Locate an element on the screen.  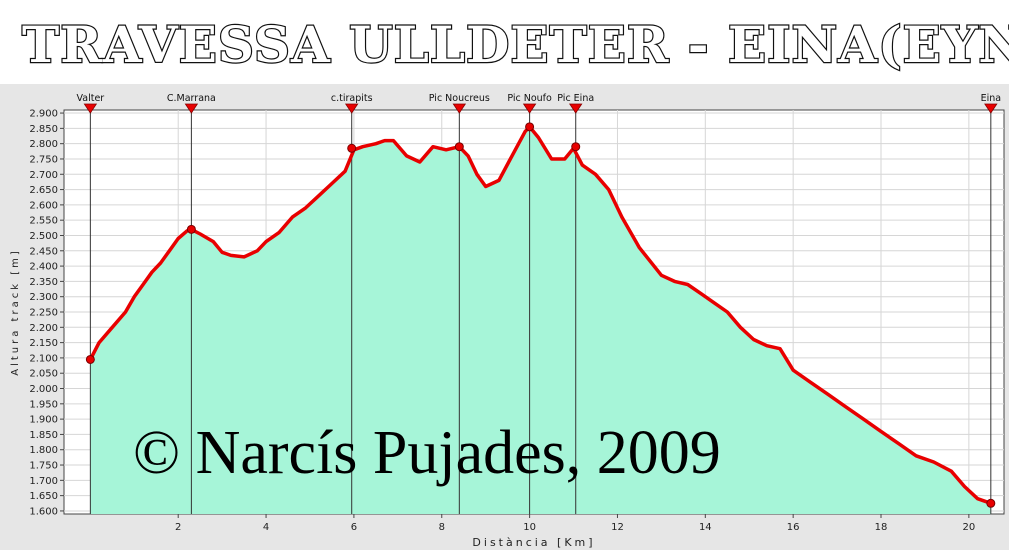
y-tick-label: 2.900 is located at coordinates (43, 114).